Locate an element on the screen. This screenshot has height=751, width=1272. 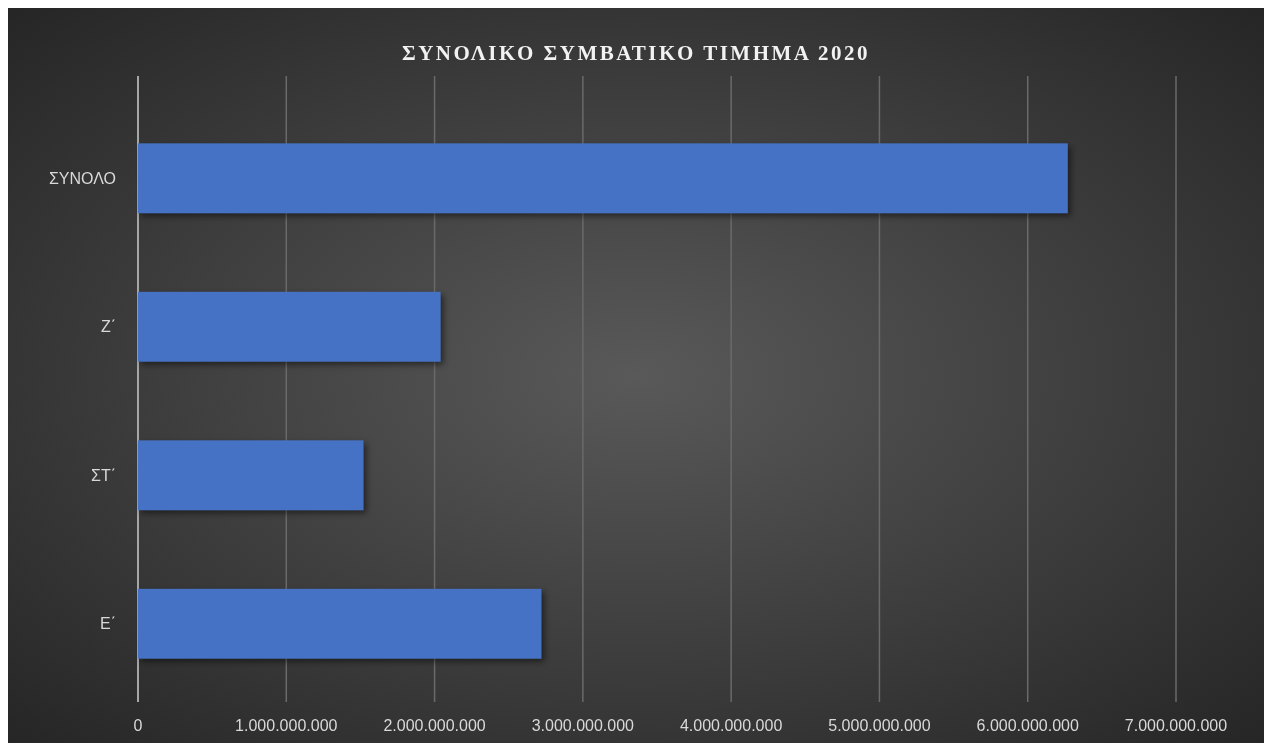
y-tick-label: ΣΤ΄ is located at coordinates (103, 475).